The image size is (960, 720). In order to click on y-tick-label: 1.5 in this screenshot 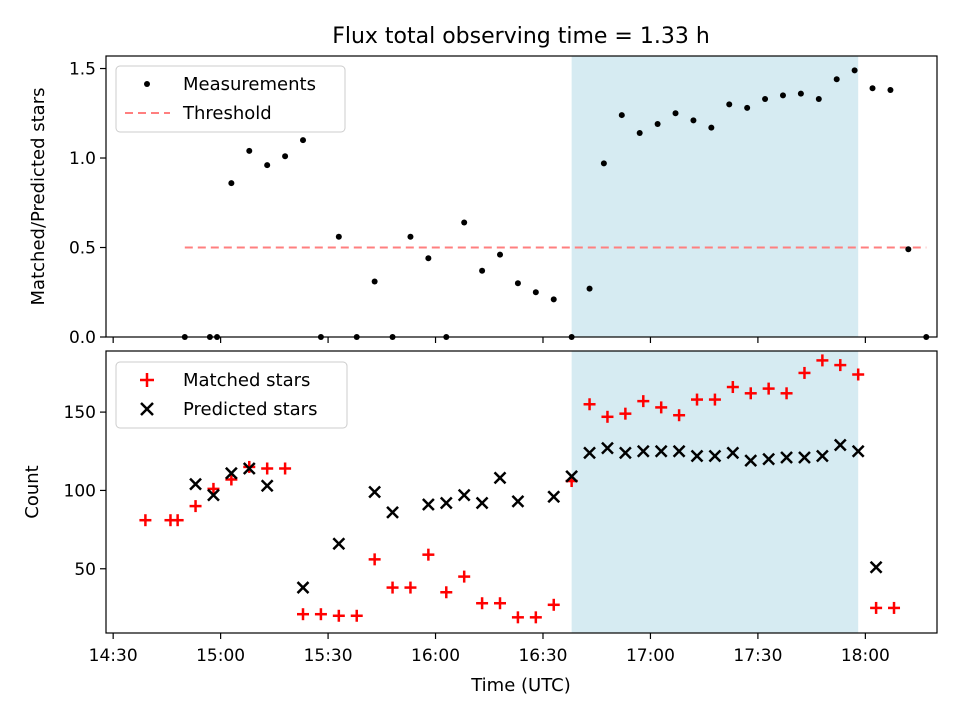, I will do `click(82, 70)`.